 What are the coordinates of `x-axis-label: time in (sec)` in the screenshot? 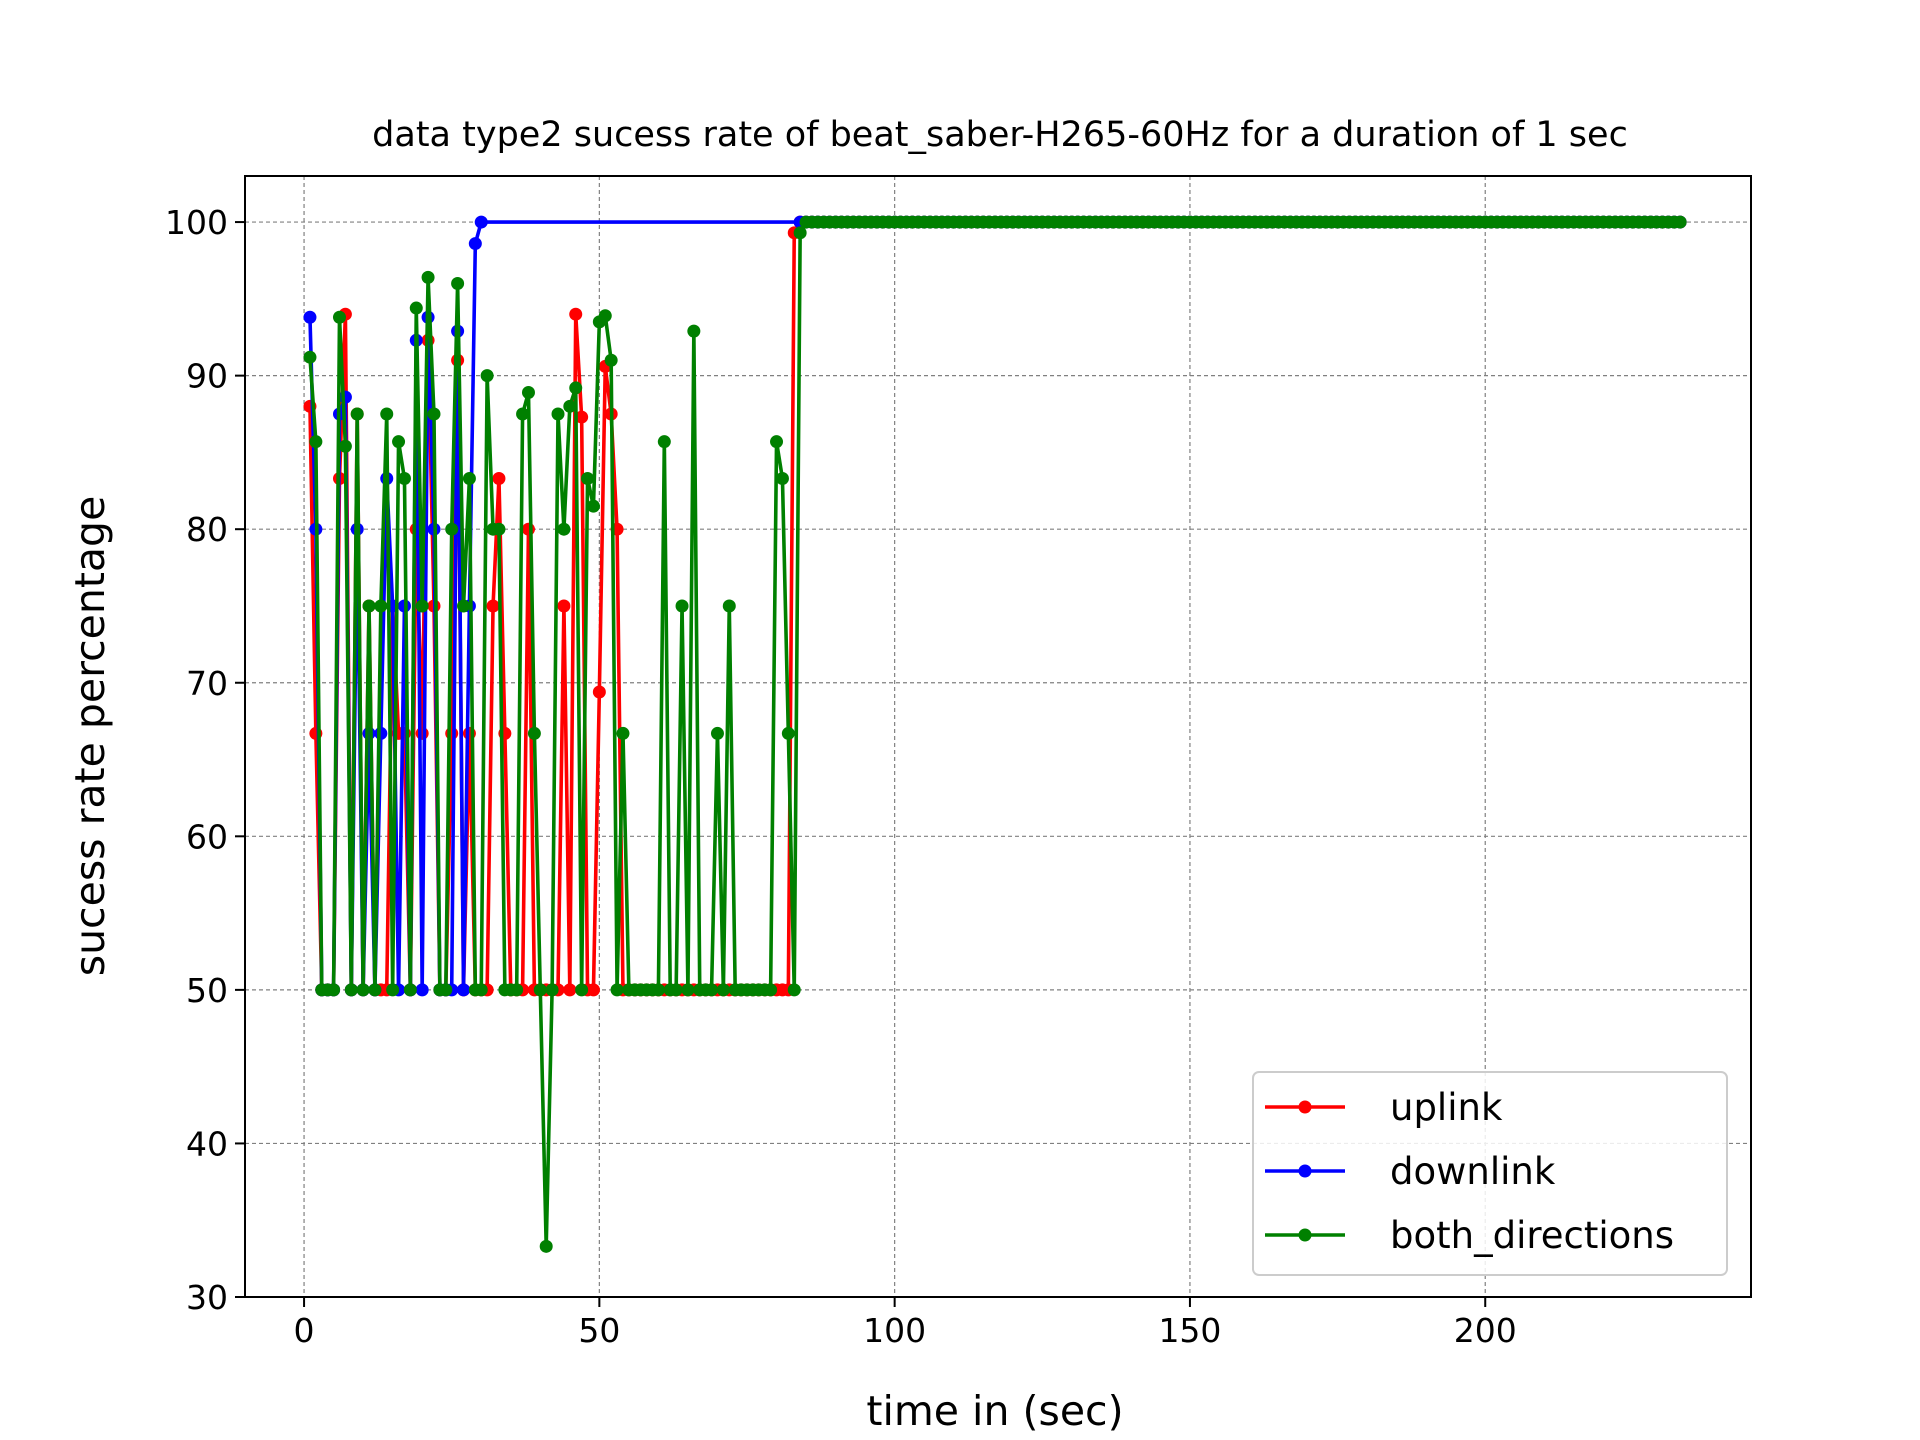 It's located at (994, 1411).